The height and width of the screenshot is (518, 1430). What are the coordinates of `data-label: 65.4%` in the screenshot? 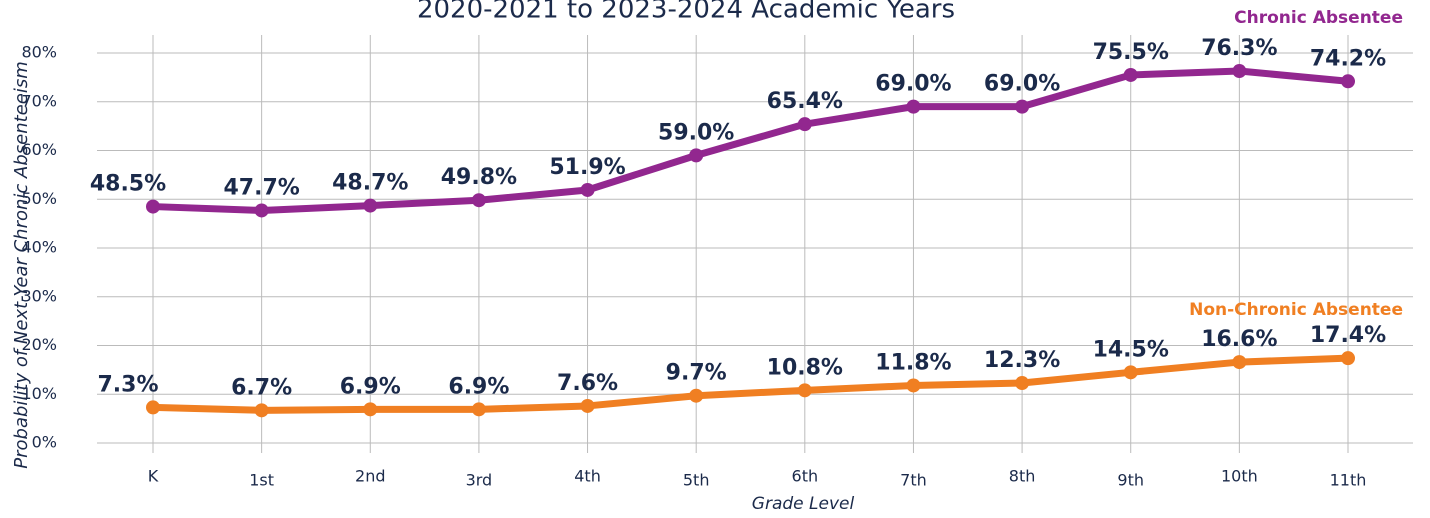 It's located at (805, 101).